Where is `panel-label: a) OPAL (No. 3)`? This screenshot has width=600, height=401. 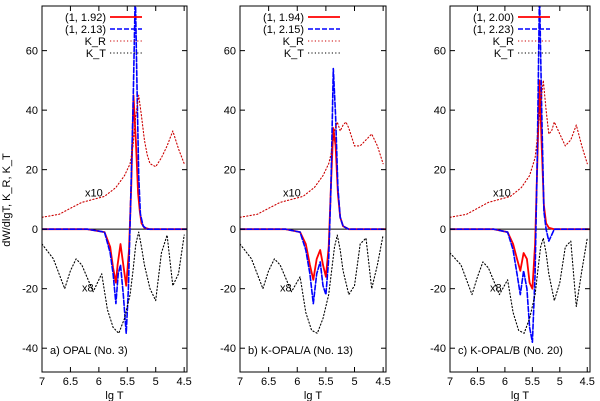
panel-label: a) OPAL (No. 3) is located at coordinates (89, 351).